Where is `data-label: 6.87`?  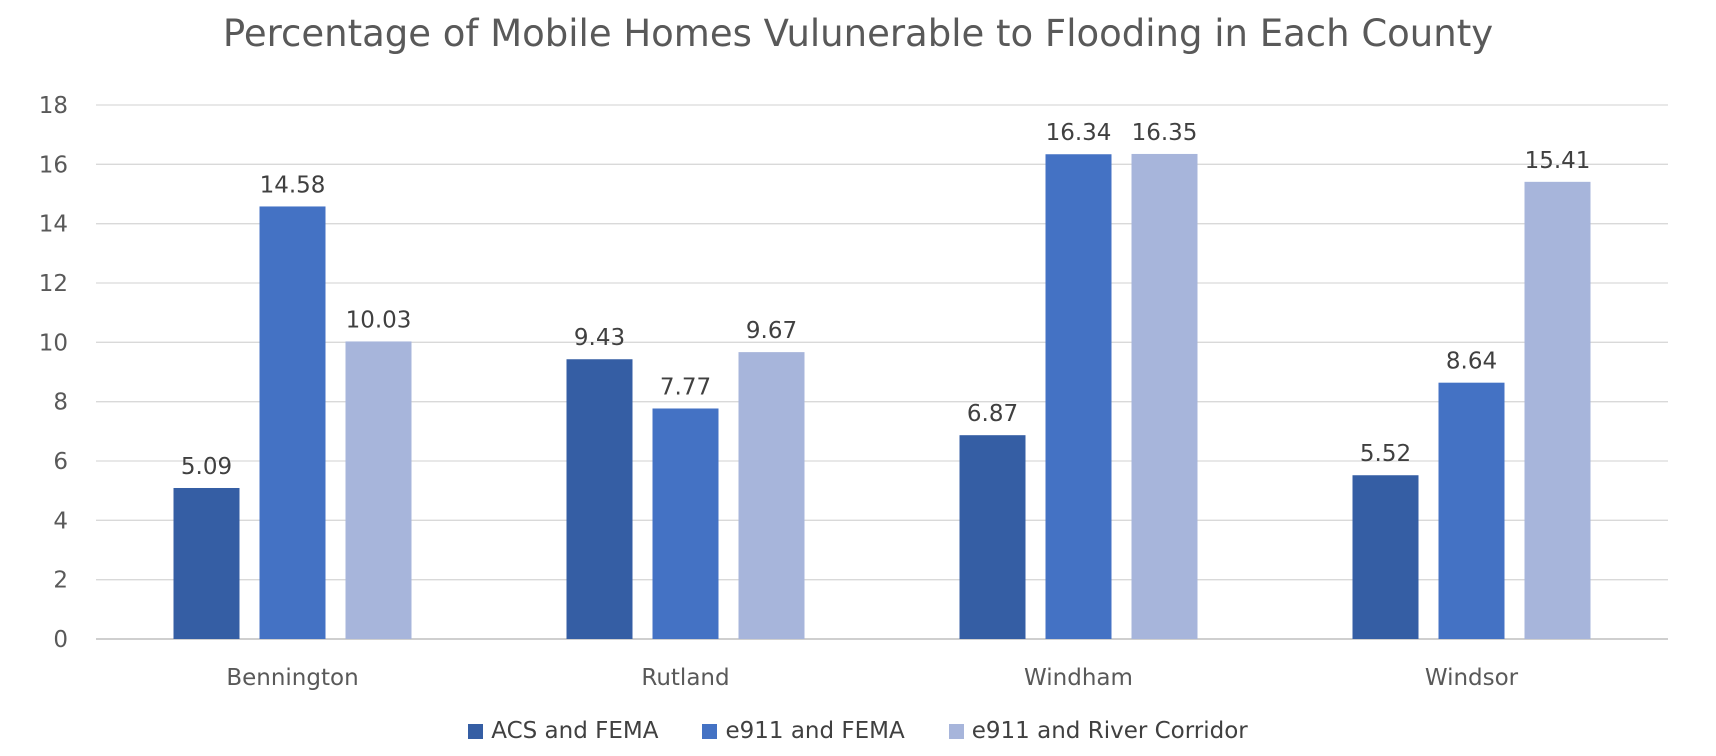 data-label: 6.87 is located at coordinates (992, 414).